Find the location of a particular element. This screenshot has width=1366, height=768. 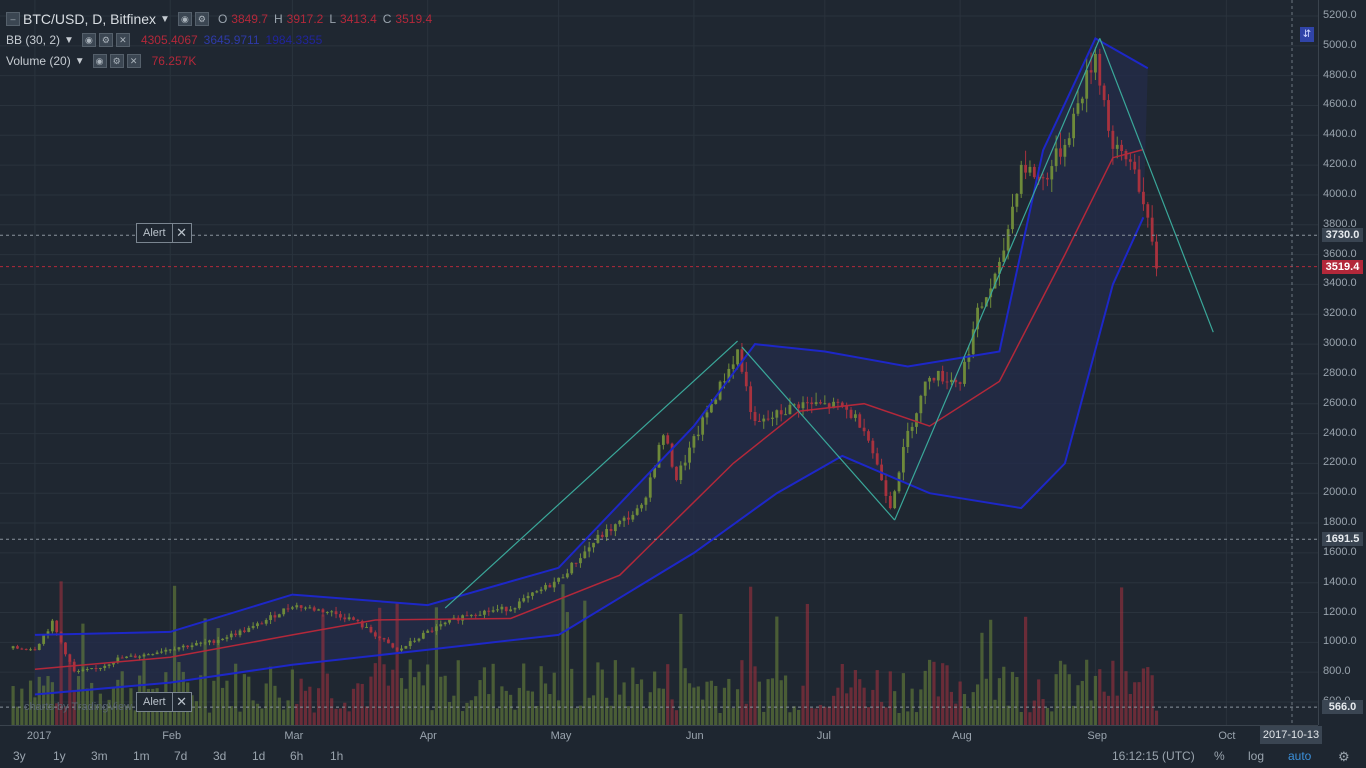

log-scale-toggle: log is located at coordinates (1256, 756).